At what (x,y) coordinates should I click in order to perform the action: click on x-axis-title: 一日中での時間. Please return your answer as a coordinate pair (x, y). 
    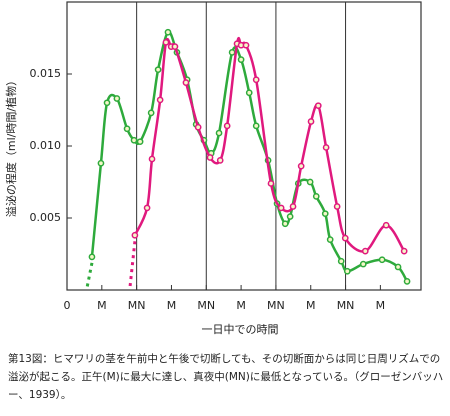
    Looking at the image, I should click on (240, 329).